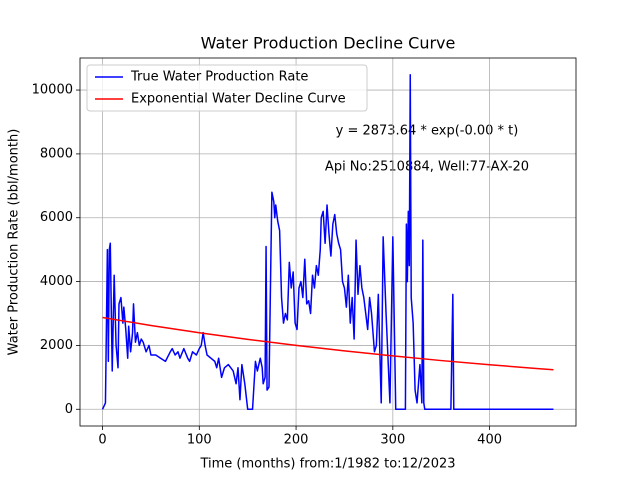  Describe the element at coordinates (238, 99) in the screenshot. I see `legend-label: Exponential Water Decline Curve` at that location.